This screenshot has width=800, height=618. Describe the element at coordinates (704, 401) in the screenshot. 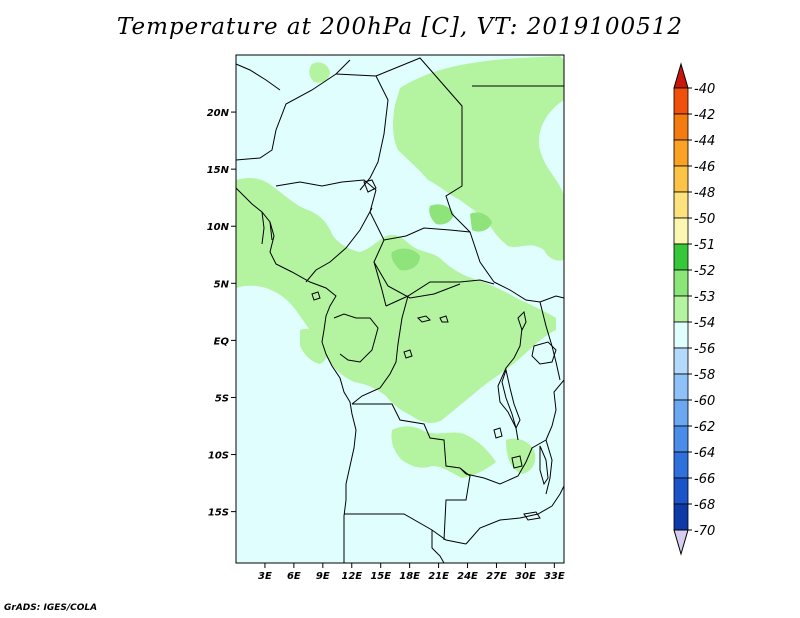

I see `colorbar-label: -60` at that location.